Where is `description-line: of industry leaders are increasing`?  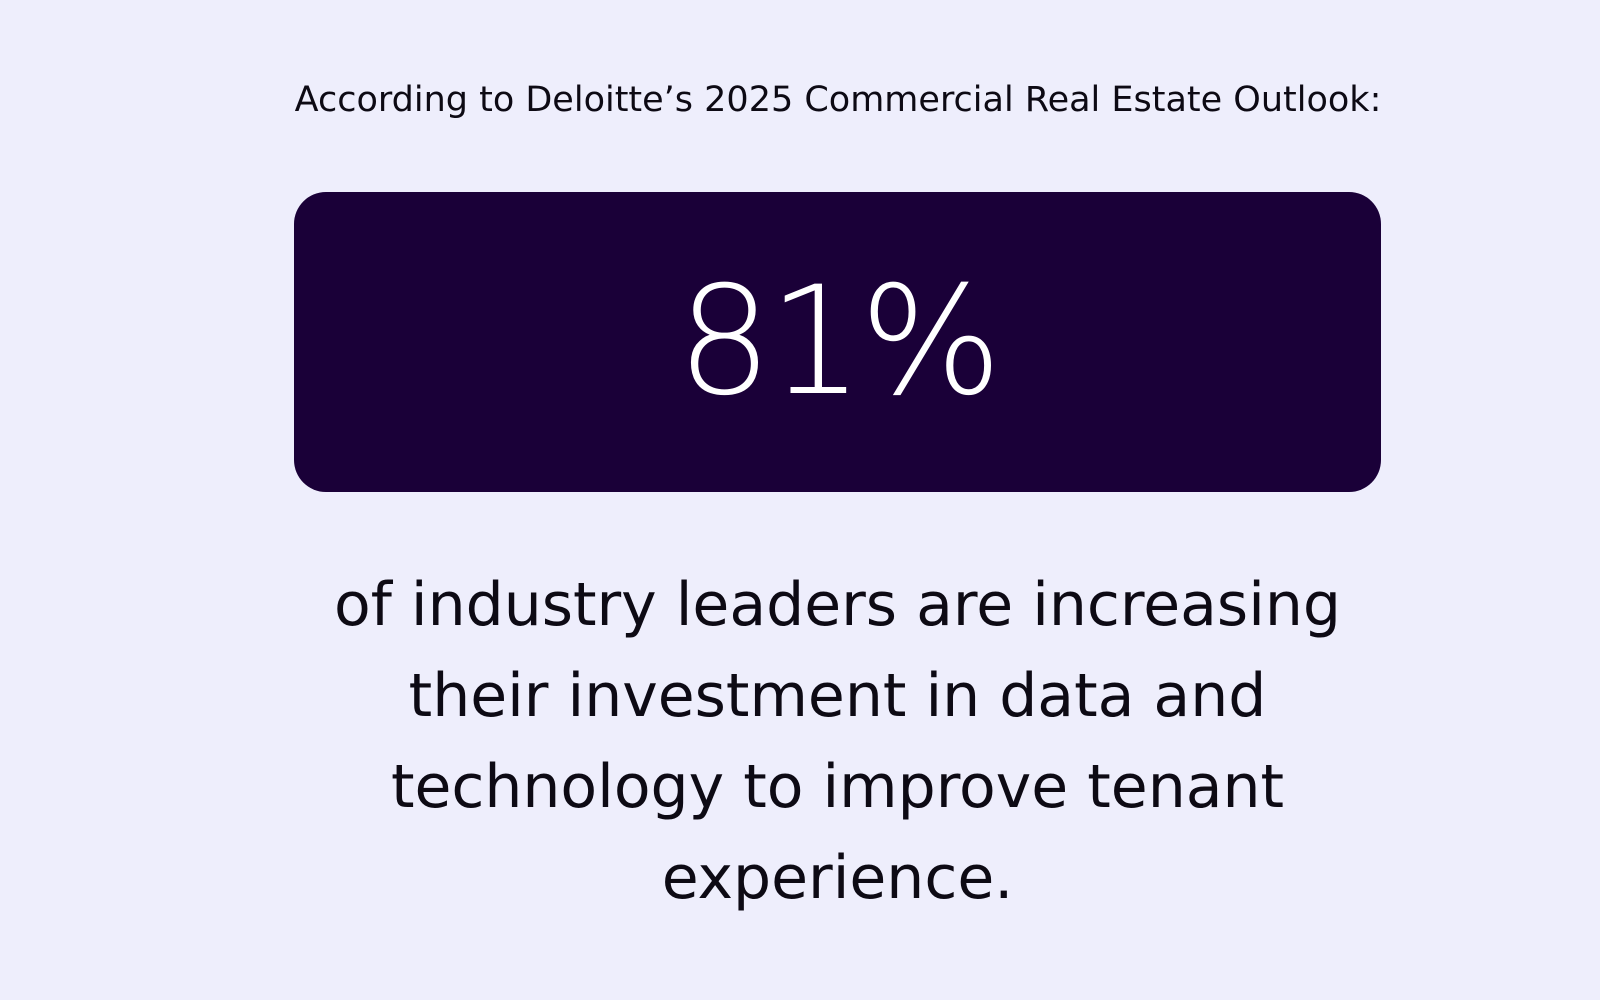
description-line: of industry leaders are increasing is located at coordinates (837, 605).